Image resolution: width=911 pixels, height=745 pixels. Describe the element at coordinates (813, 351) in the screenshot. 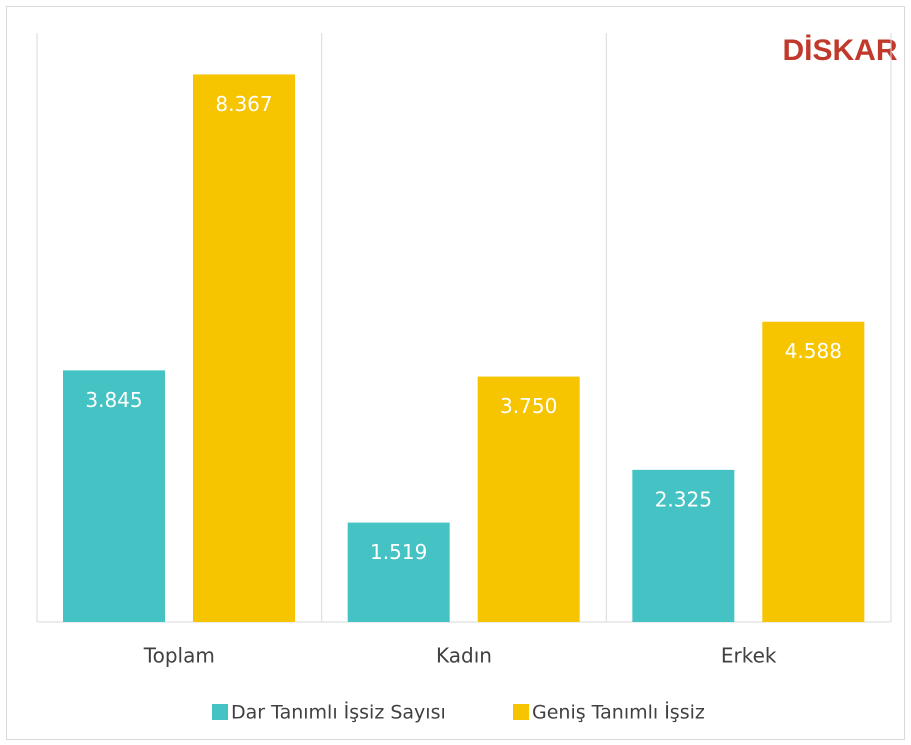

I see `data-label: 4.588` at that location.